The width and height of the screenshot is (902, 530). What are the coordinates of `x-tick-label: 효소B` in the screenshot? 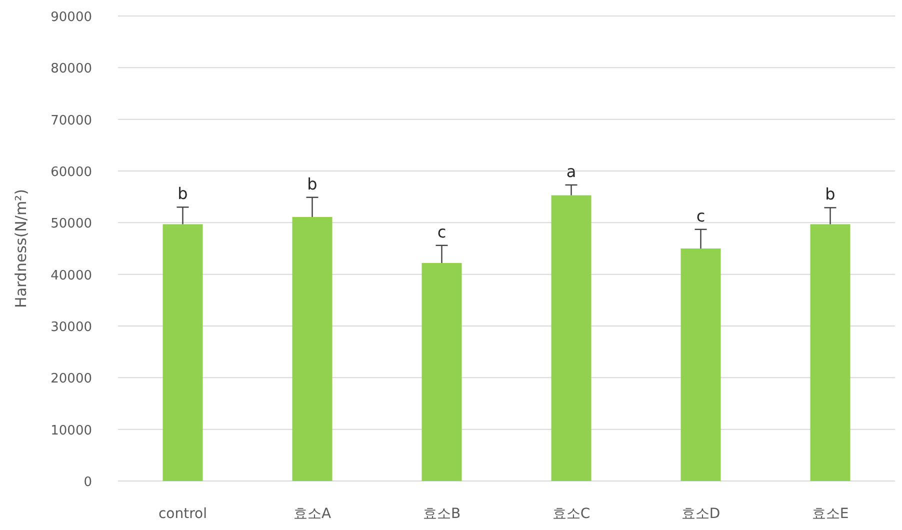 It's located at (441, 514).